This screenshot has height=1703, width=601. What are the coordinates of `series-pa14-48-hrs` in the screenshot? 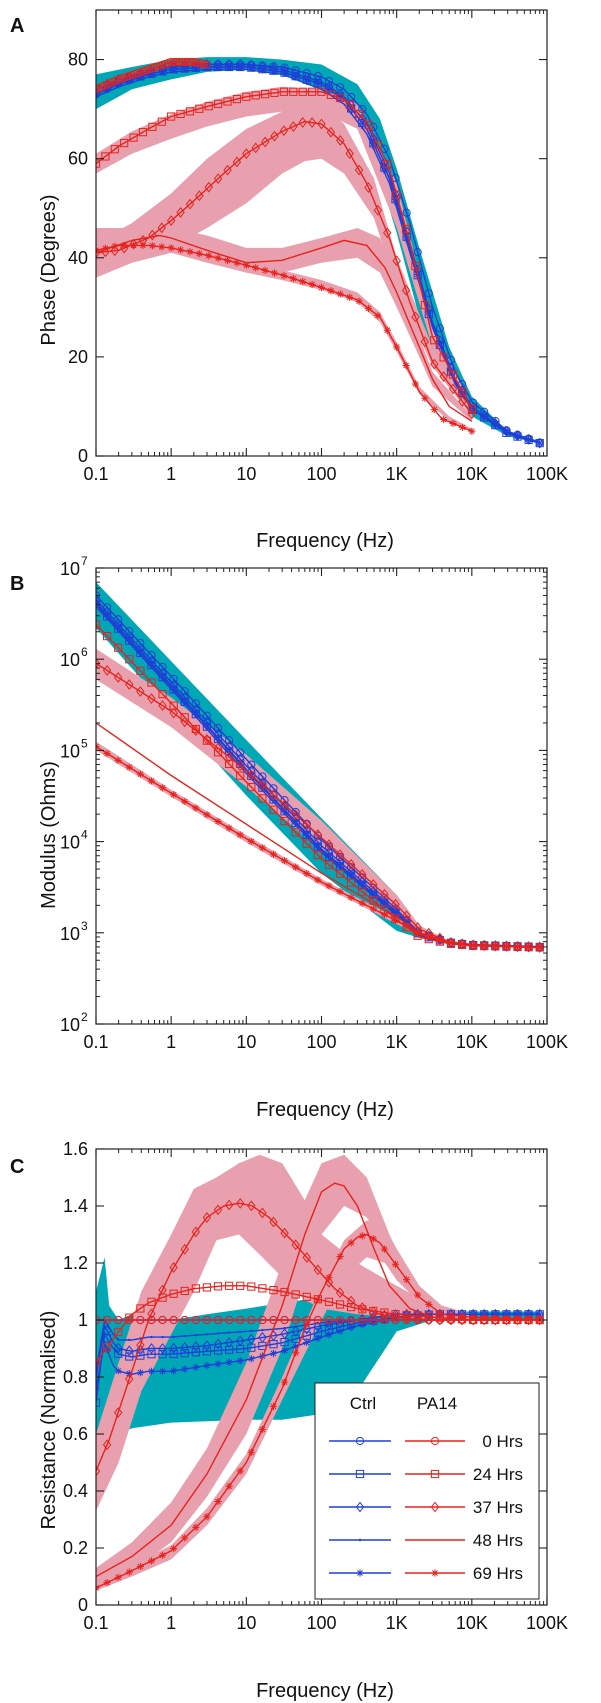 It's located at (284, 1380).